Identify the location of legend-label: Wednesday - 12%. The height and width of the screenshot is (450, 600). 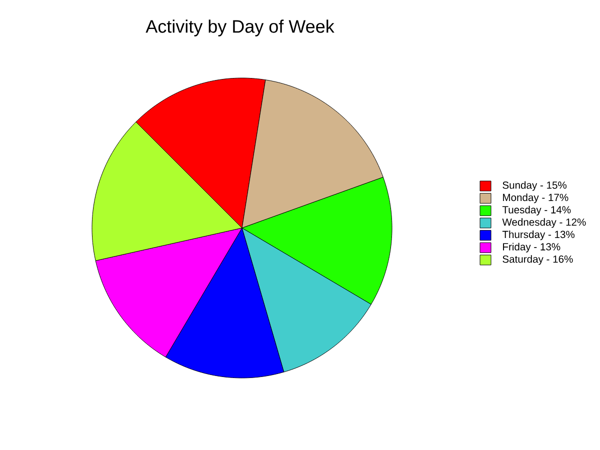
(544, 223).